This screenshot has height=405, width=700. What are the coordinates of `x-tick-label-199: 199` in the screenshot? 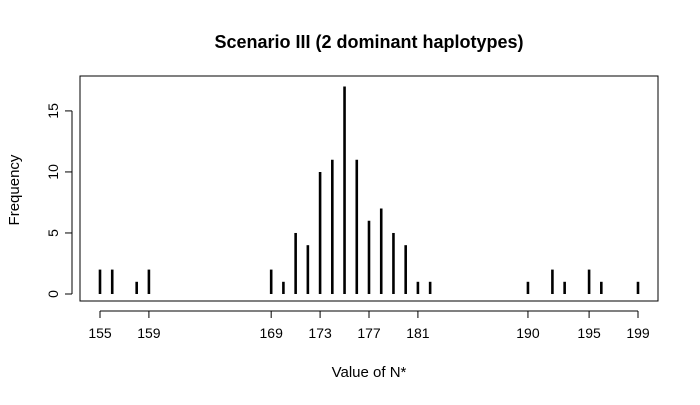 It's located at (638, 333).